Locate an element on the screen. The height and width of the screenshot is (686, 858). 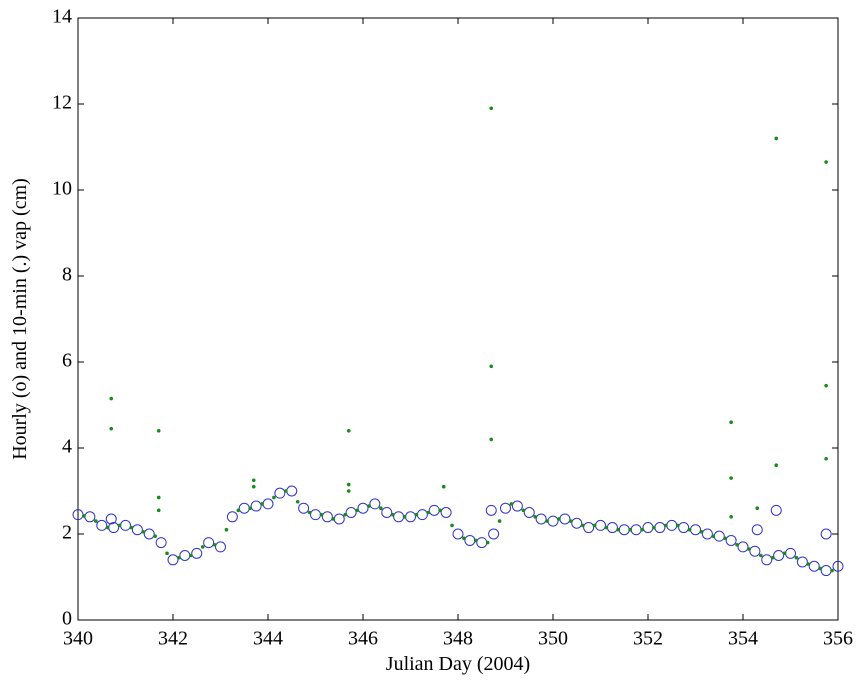
y-tick-label: 10 is located at coordinates (62, 189).